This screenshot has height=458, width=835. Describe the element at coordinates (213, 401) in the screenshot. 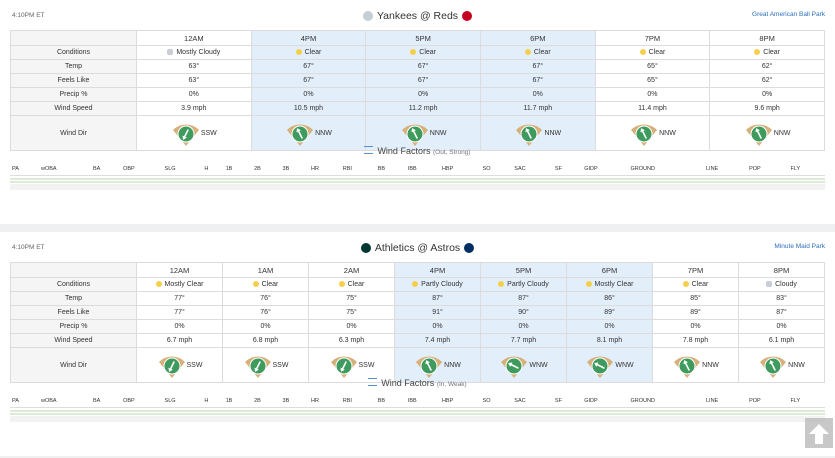

I see `stat-header: H` at that location.